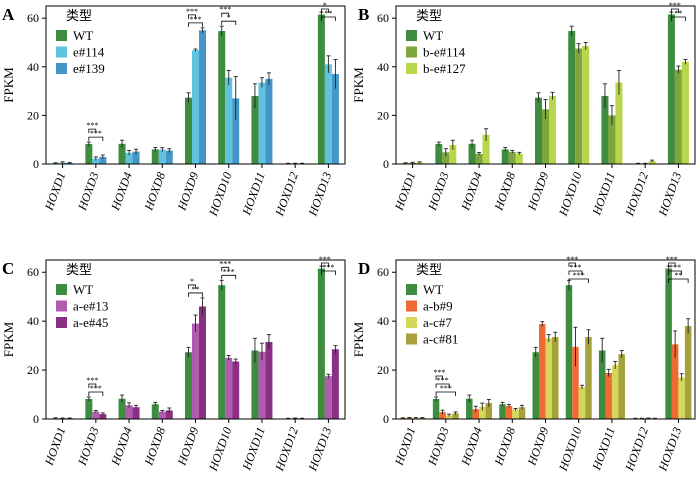 This screenshot has width=700, height=490. Describe the element at coordinates (33, 370) in the screenshot. I see `y-tick-label: 20` at that location.